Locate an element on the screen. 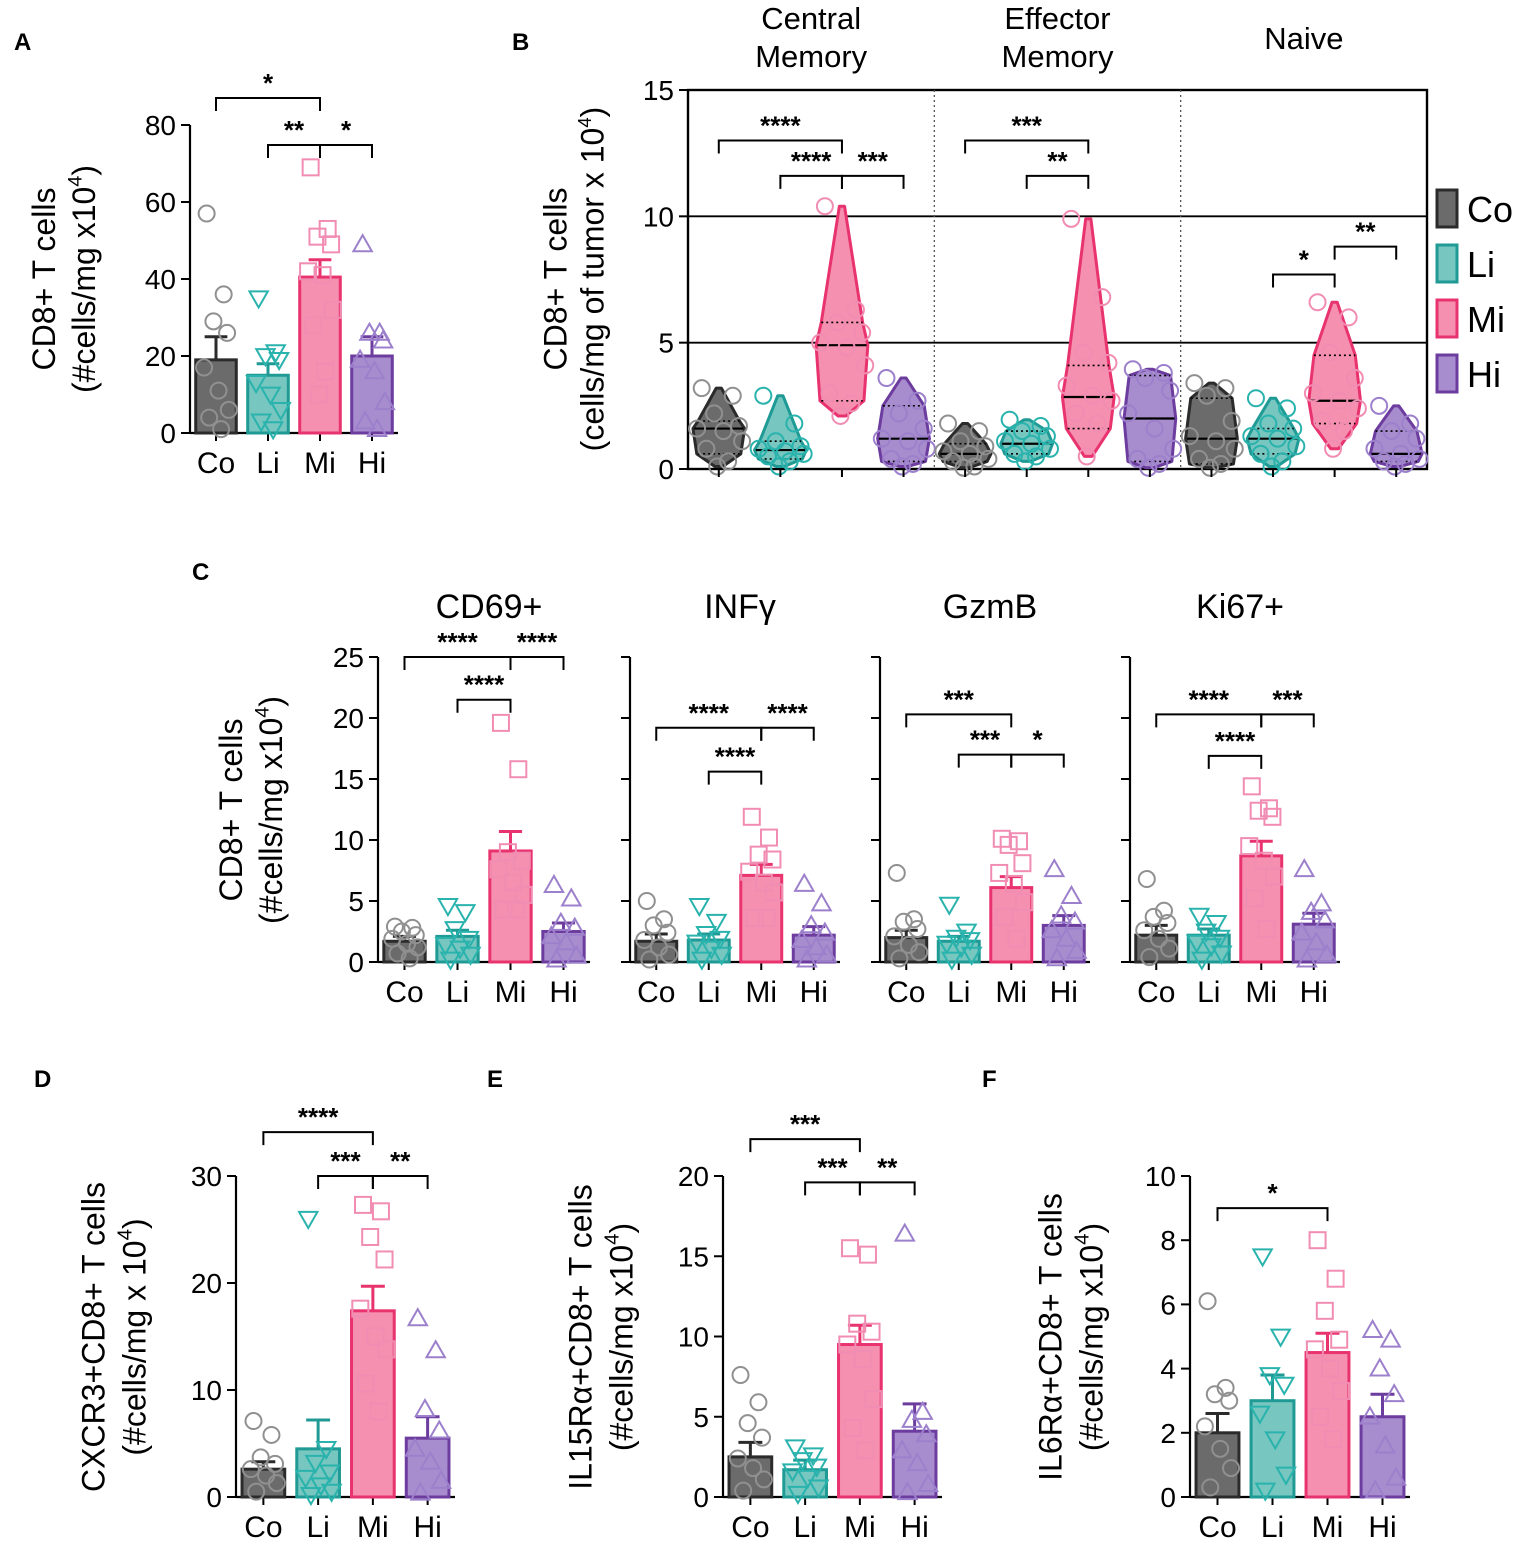  subpanel-title-3: Ki67+ is located at coordinates (1240, 607).